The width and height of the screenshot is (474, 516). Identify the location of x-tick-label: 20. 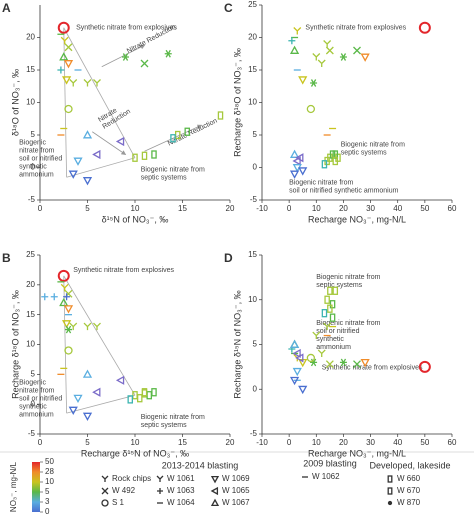
(230, 208).